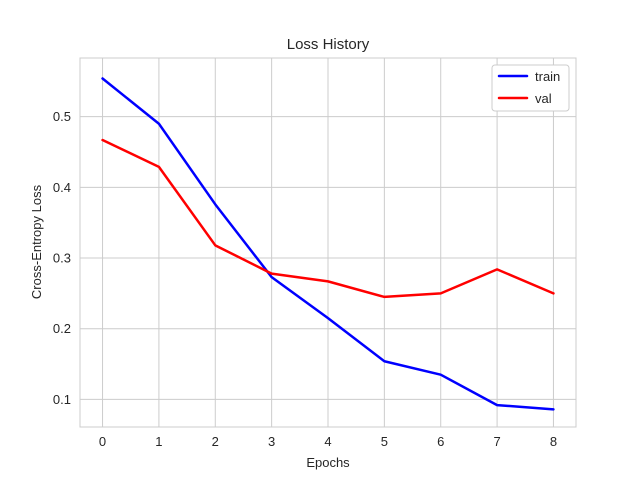  Describe the element at coordinates (530, 88) in the screenshot. I see `legend: train val` at that location.